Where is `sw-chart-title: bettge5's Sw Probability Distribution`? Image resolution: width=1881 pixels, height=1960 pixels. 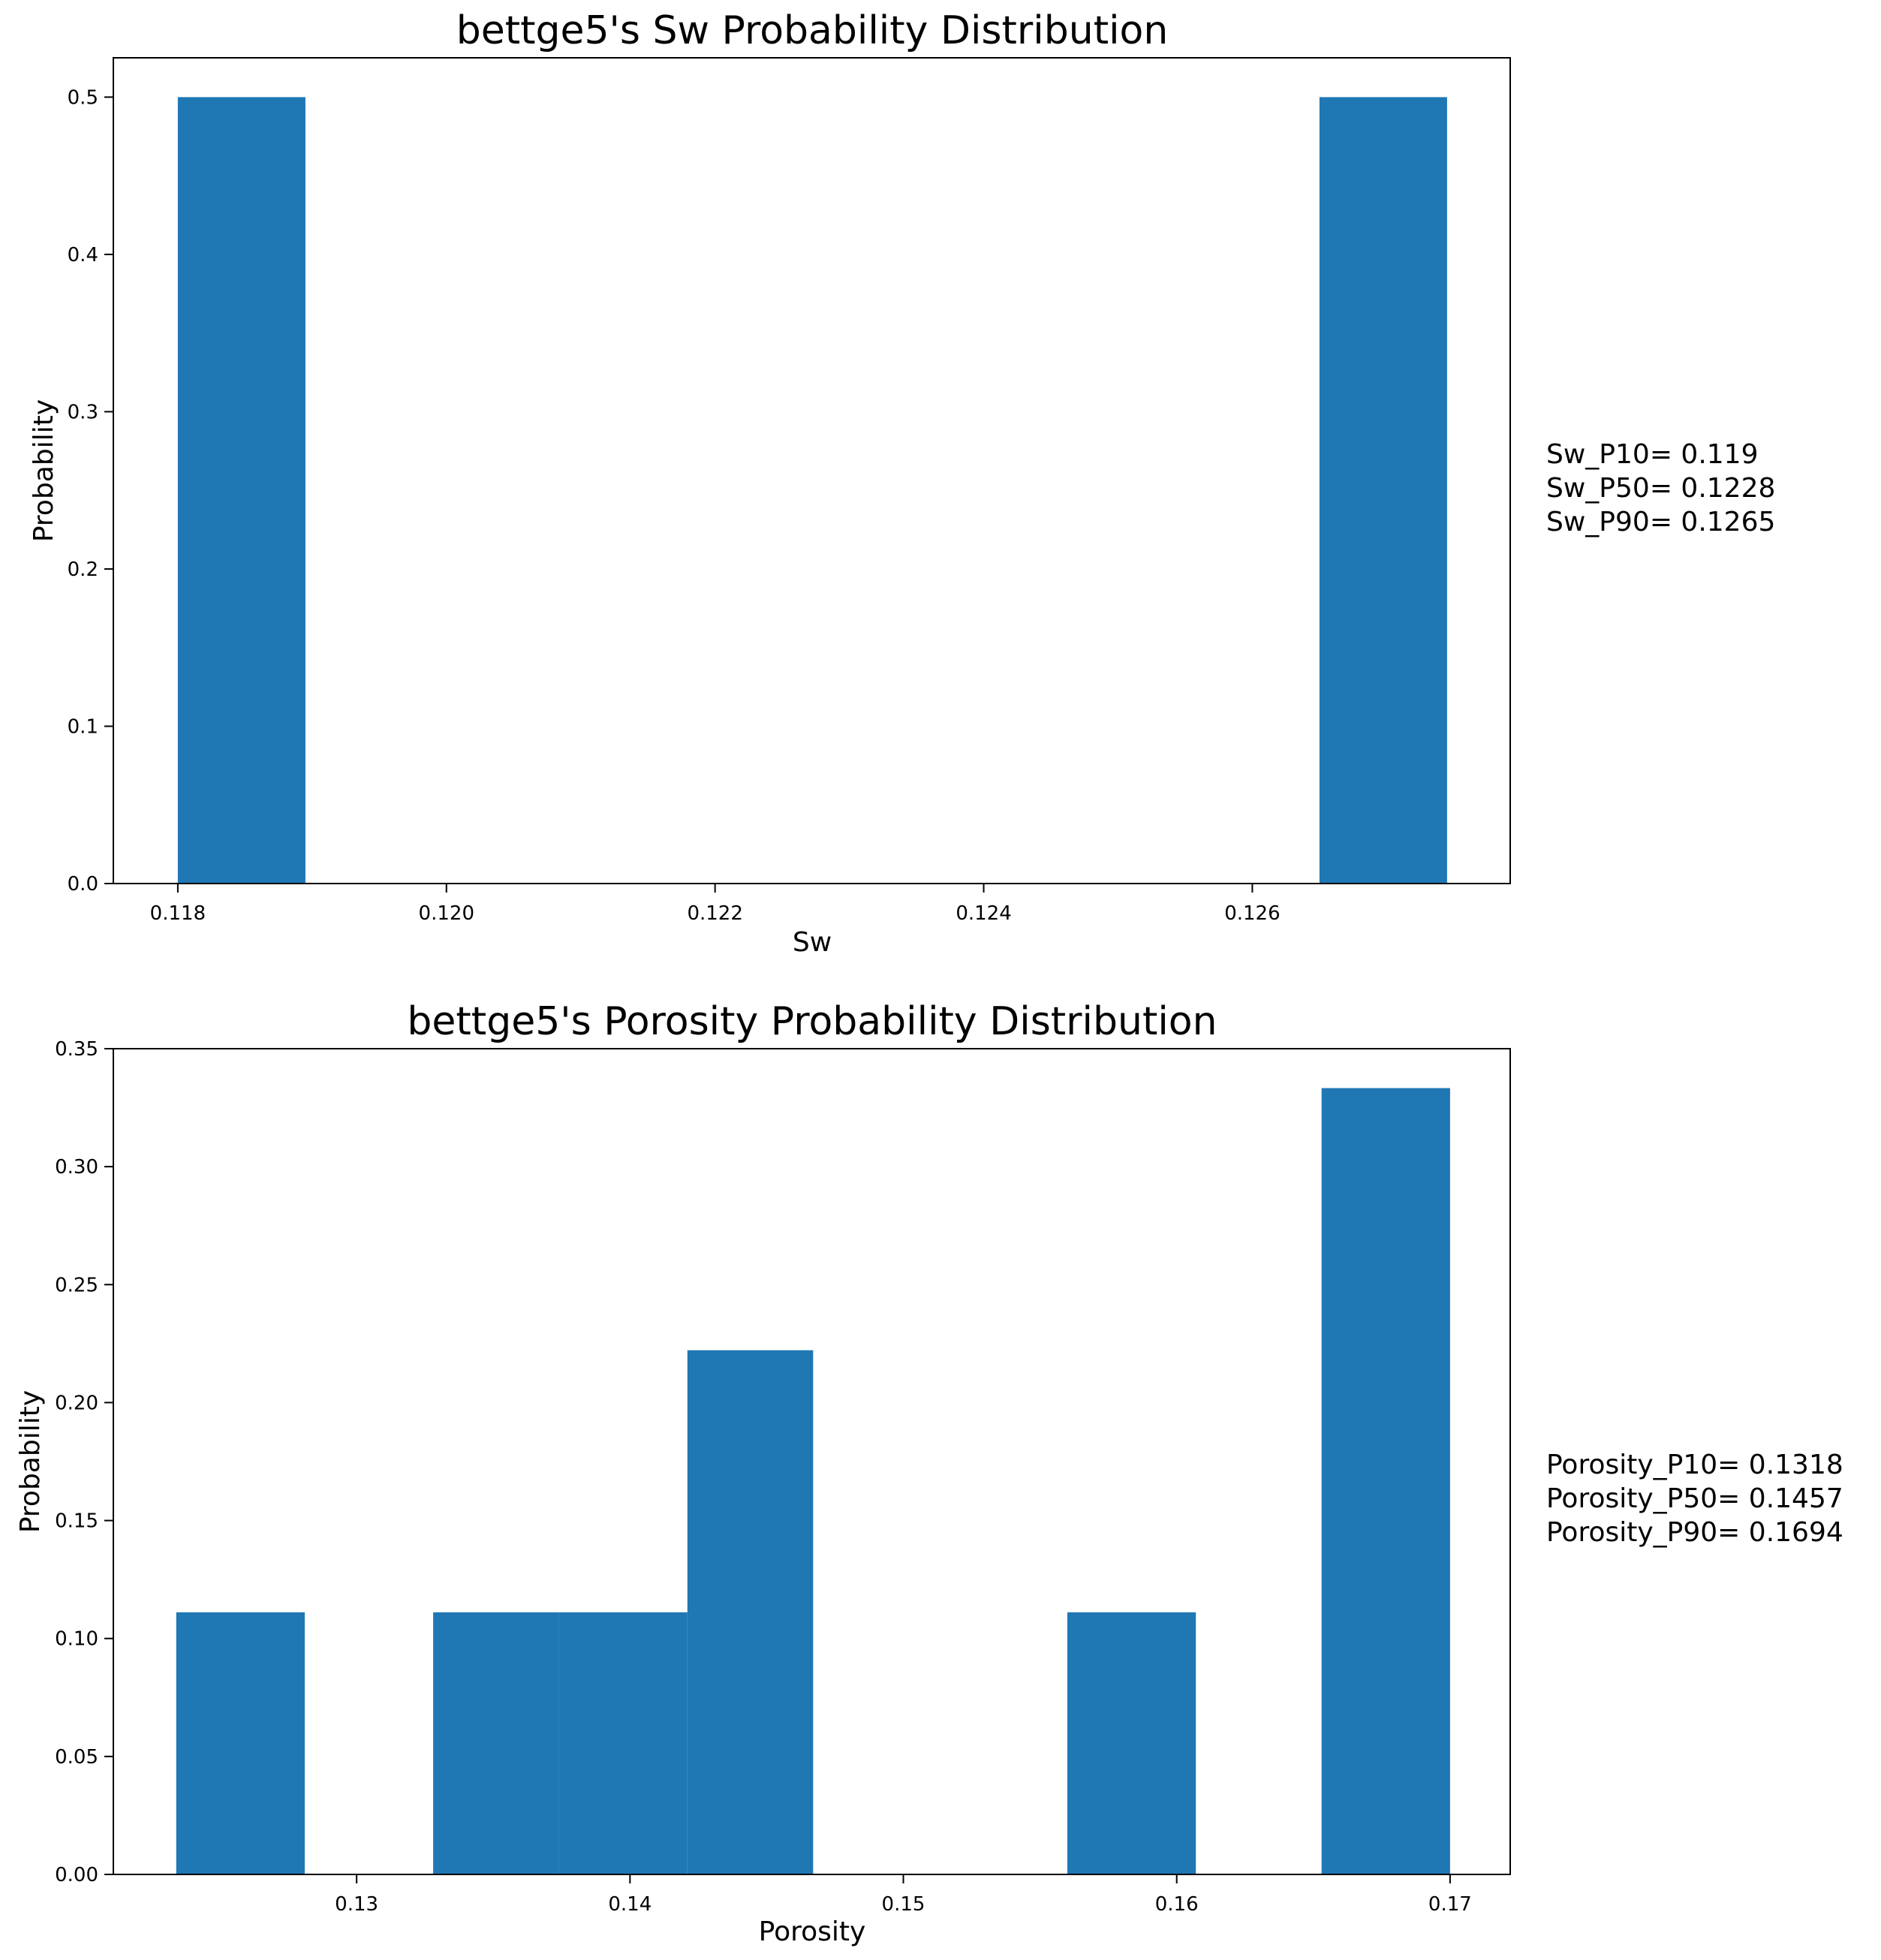
sw-chart-title: bettge5's Sw Probability Distribution is located at coordinates (812, 30).